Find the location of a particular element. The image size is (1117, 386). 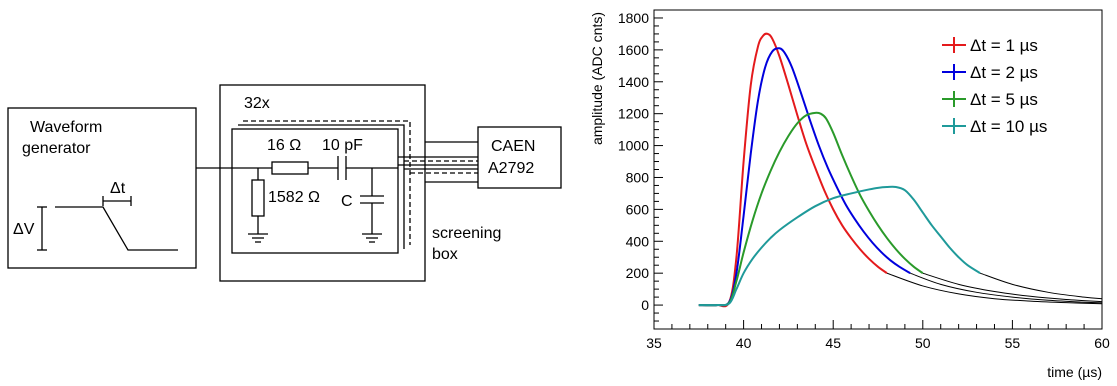

delta-t-label: Δt is located at coordinates (118, 188).